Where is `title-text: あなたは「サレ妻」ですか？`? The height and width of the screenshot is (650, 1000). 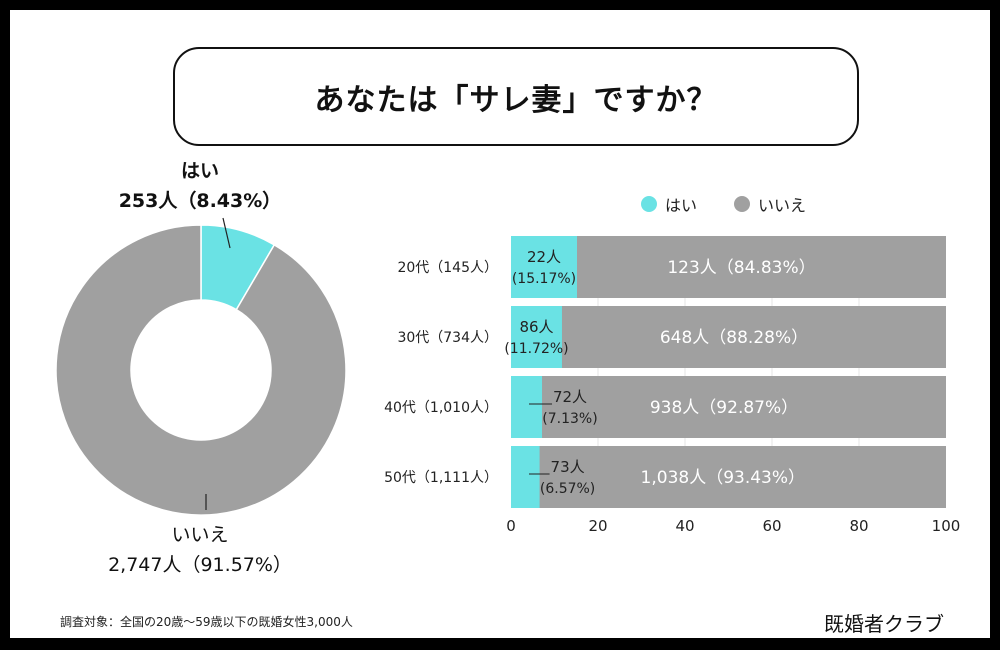 title-text: あなたは「サレ妻」ですか？ is located at coordinates (516, 100).